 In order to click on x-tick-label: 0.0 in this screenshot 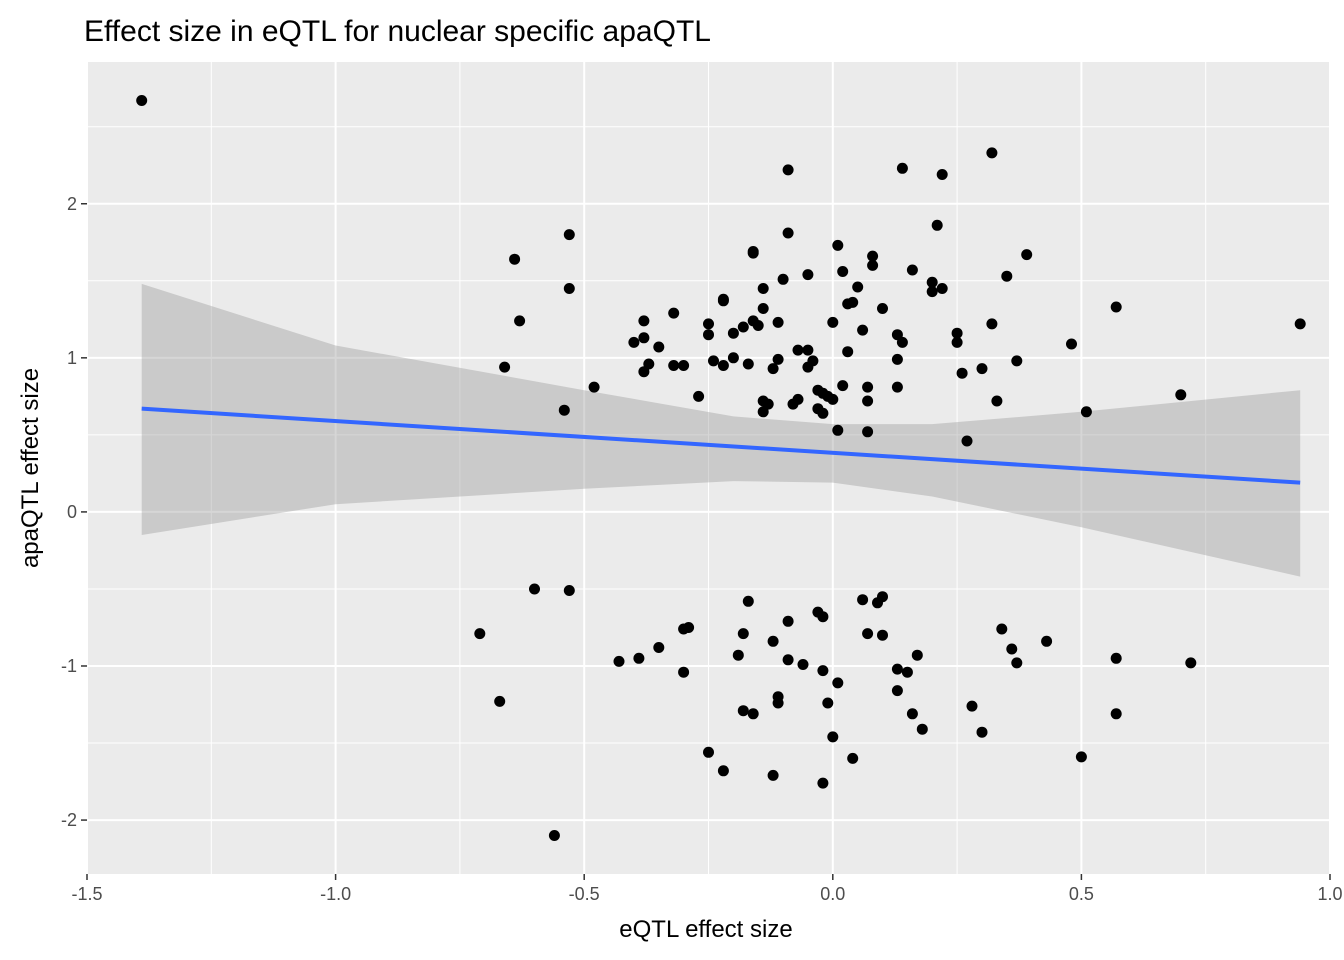, I will do `click(832, 894)`.